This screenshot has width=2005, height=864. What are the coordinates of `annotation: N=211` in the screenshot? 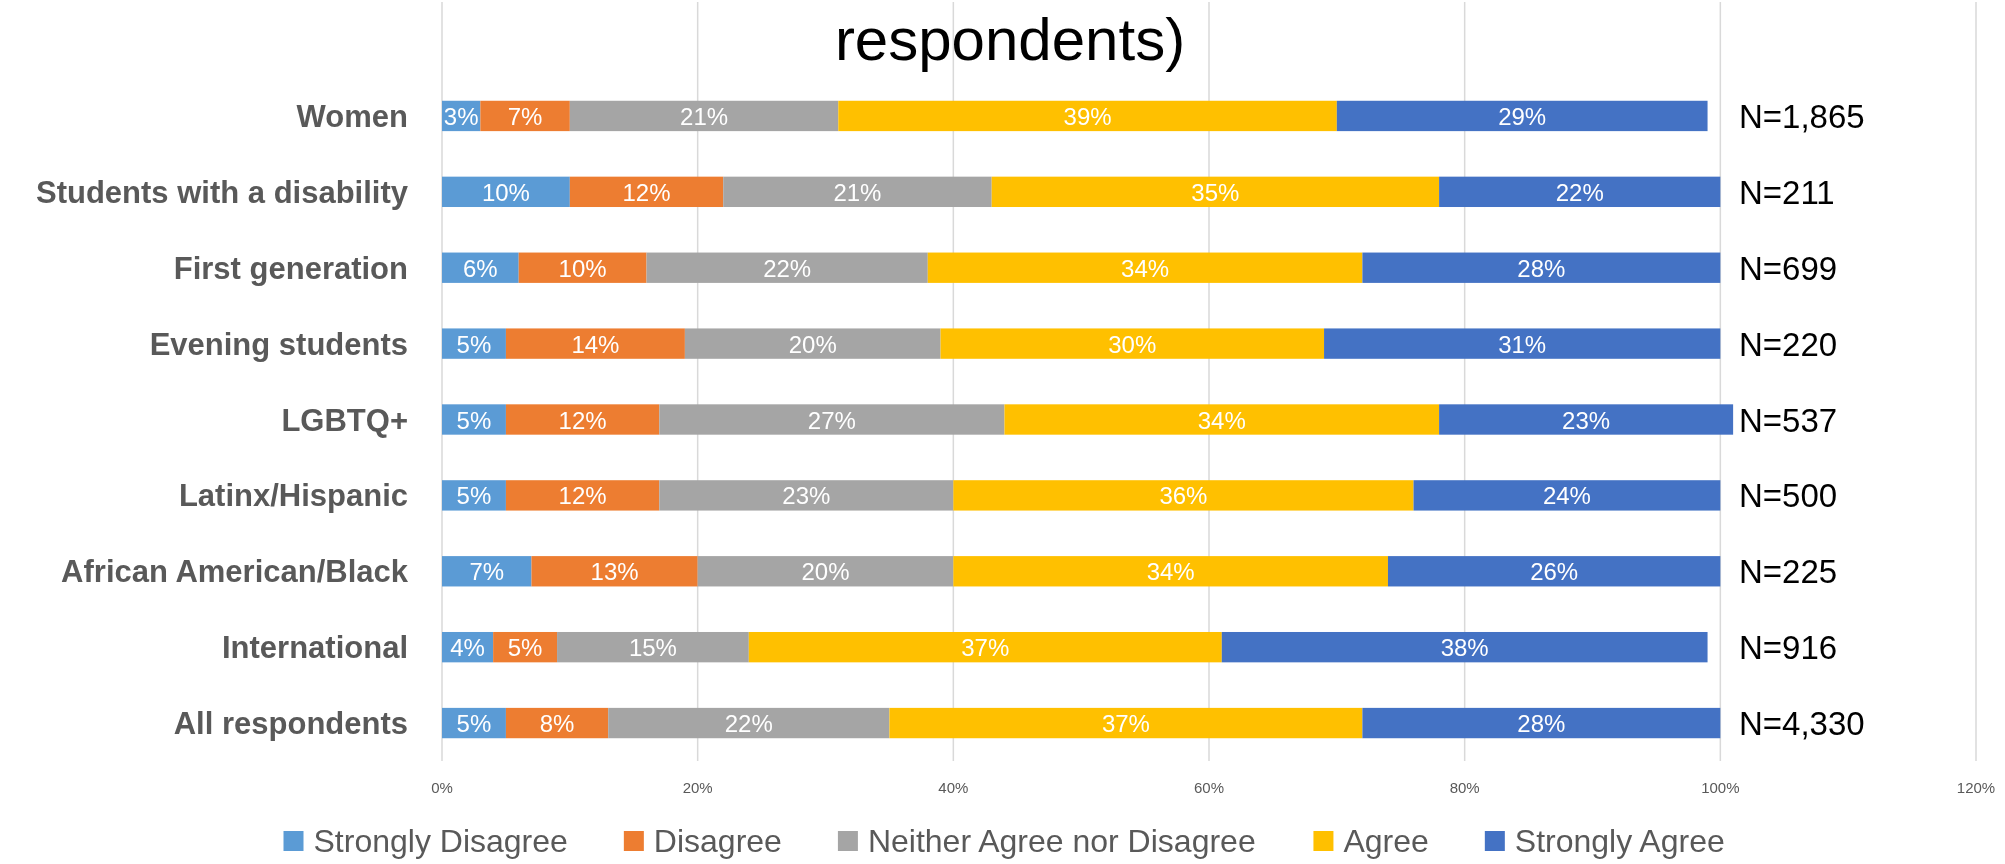 It's located at (1787, 192).